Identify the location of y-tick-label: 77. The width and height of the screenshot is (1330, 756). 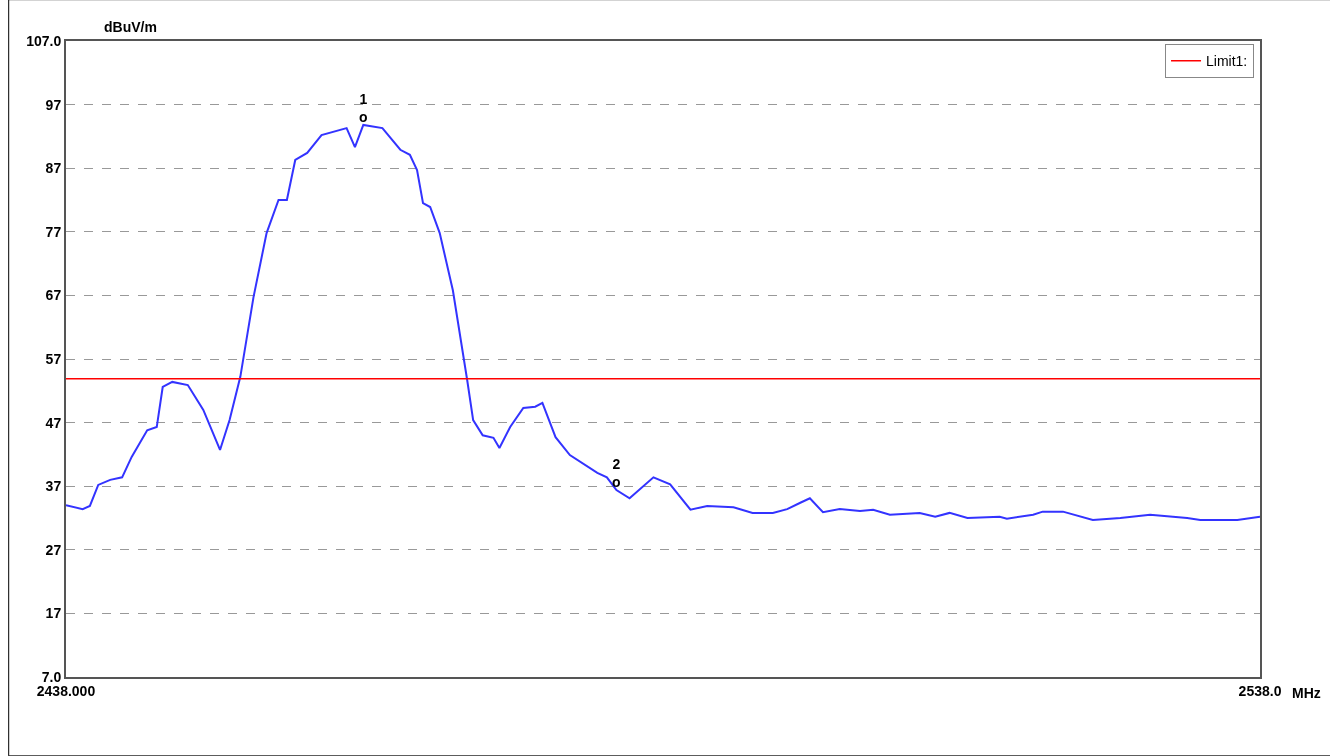
(53, 231).